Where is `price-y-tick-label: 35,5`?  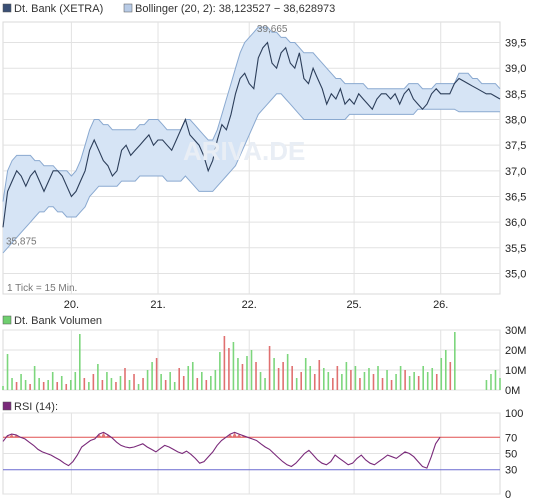 price-y-tick-label: 35,5 is located at coordinates (515, 249).